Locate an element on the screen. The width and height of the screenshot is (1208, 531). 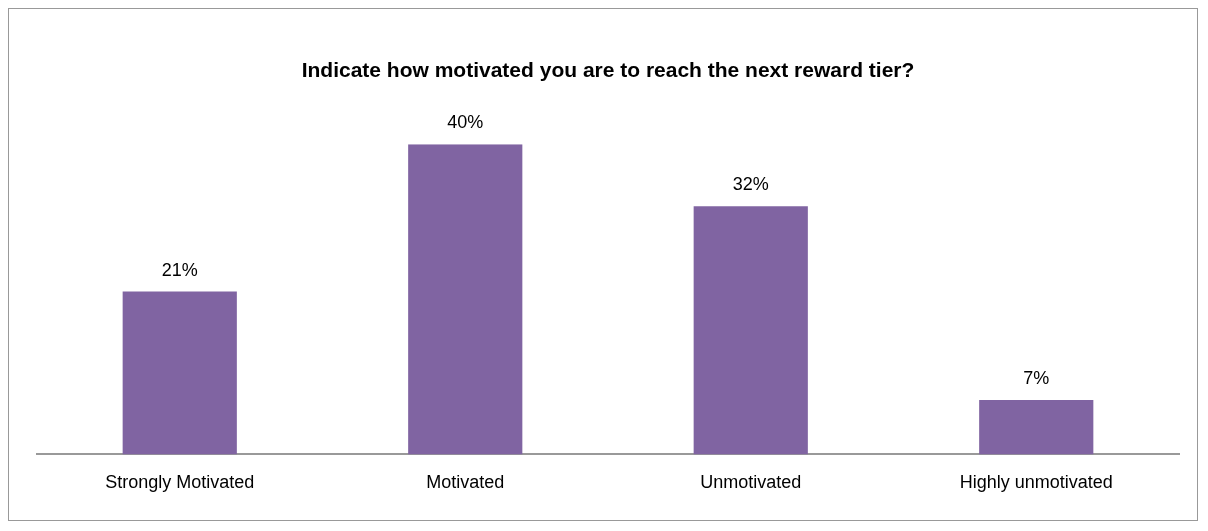
data-label: 7% is located at coordinates (1036, 378).